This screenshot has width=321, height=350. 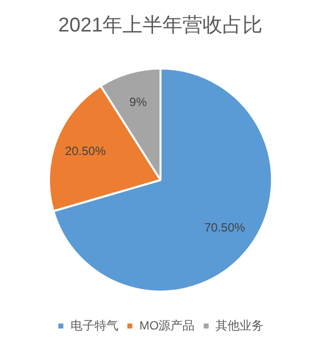 I want to click on legend-label: 电子特气, so click(x=94, y=325).